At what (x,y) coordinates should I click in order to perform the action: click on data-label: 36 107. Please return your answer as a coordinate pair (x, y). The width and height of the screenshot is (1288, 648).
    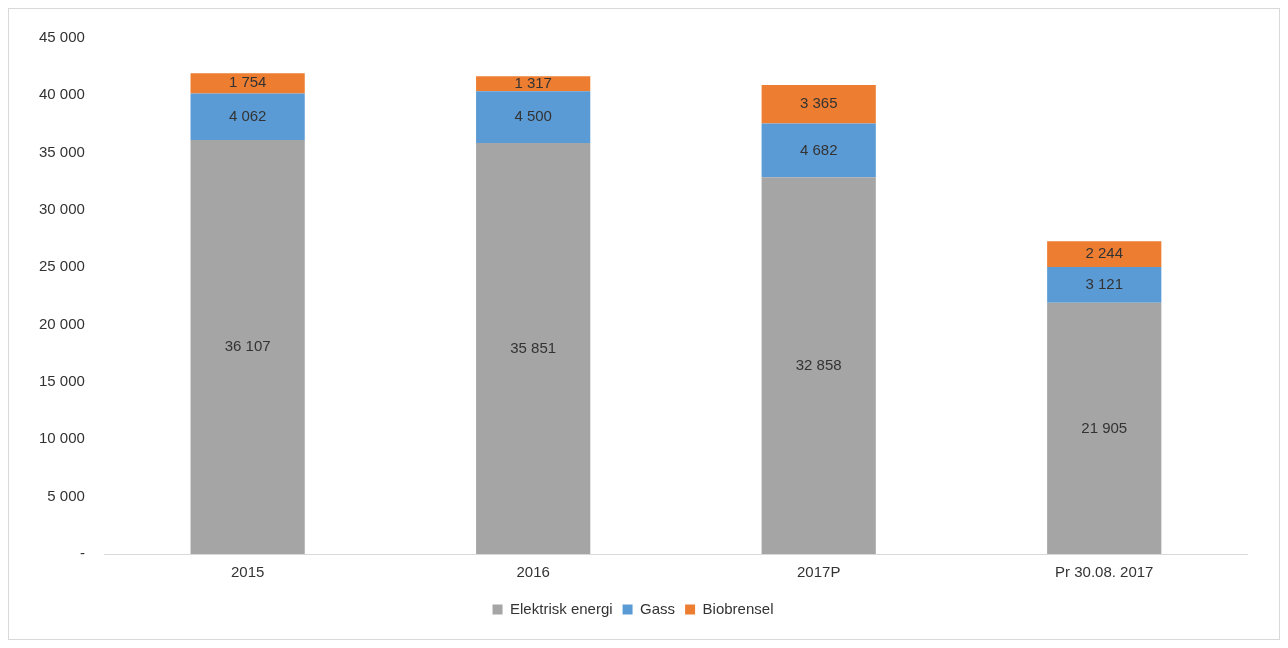
    Looking at the image, I should click on (247, 346).